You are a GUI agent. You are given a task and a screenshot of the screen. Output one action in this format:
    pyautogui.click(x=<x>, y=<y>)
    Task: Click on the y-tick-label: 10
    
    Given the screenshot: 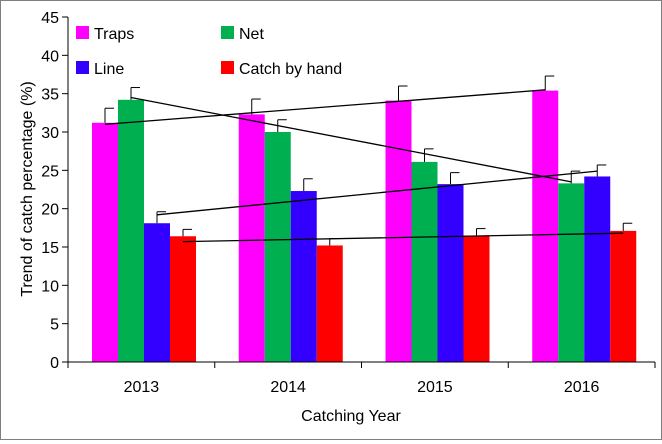 What is the action you would take?
    pyautogui.click(x=50, y=286)
    